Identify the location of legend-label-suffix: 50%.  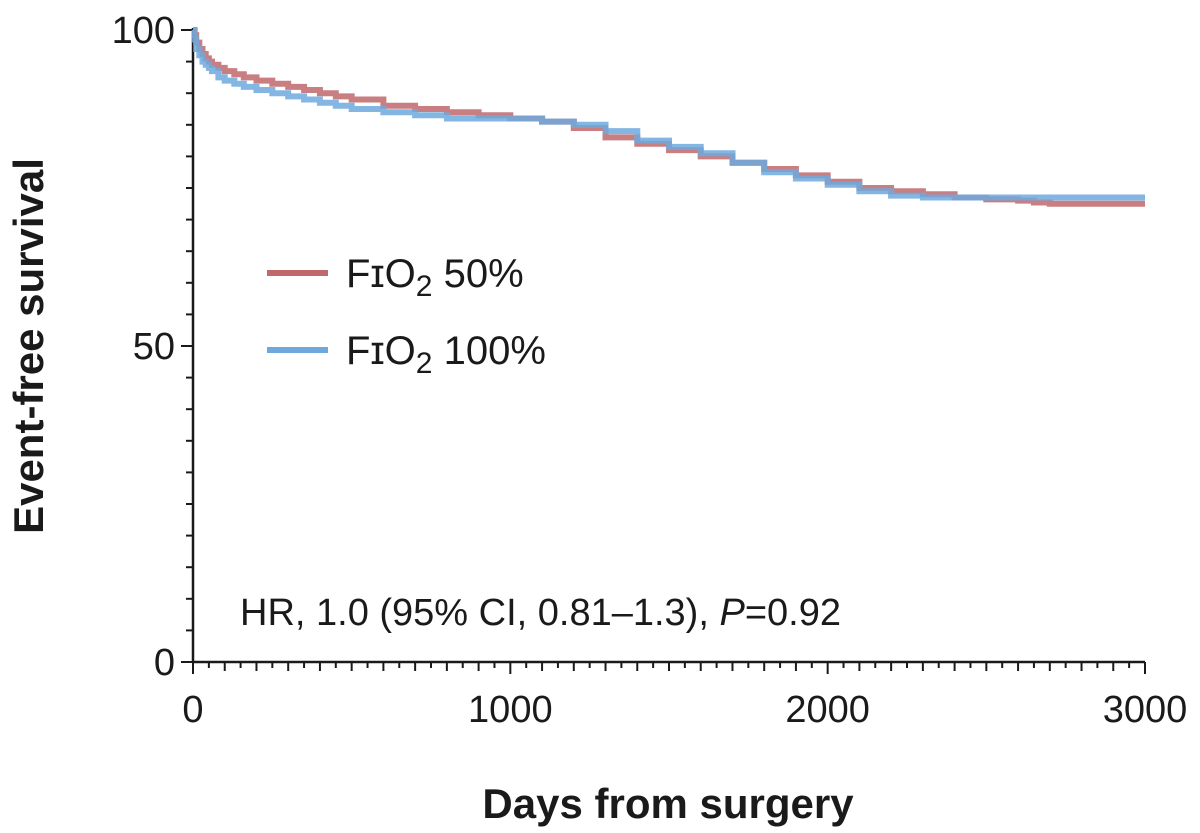
(477, 274).